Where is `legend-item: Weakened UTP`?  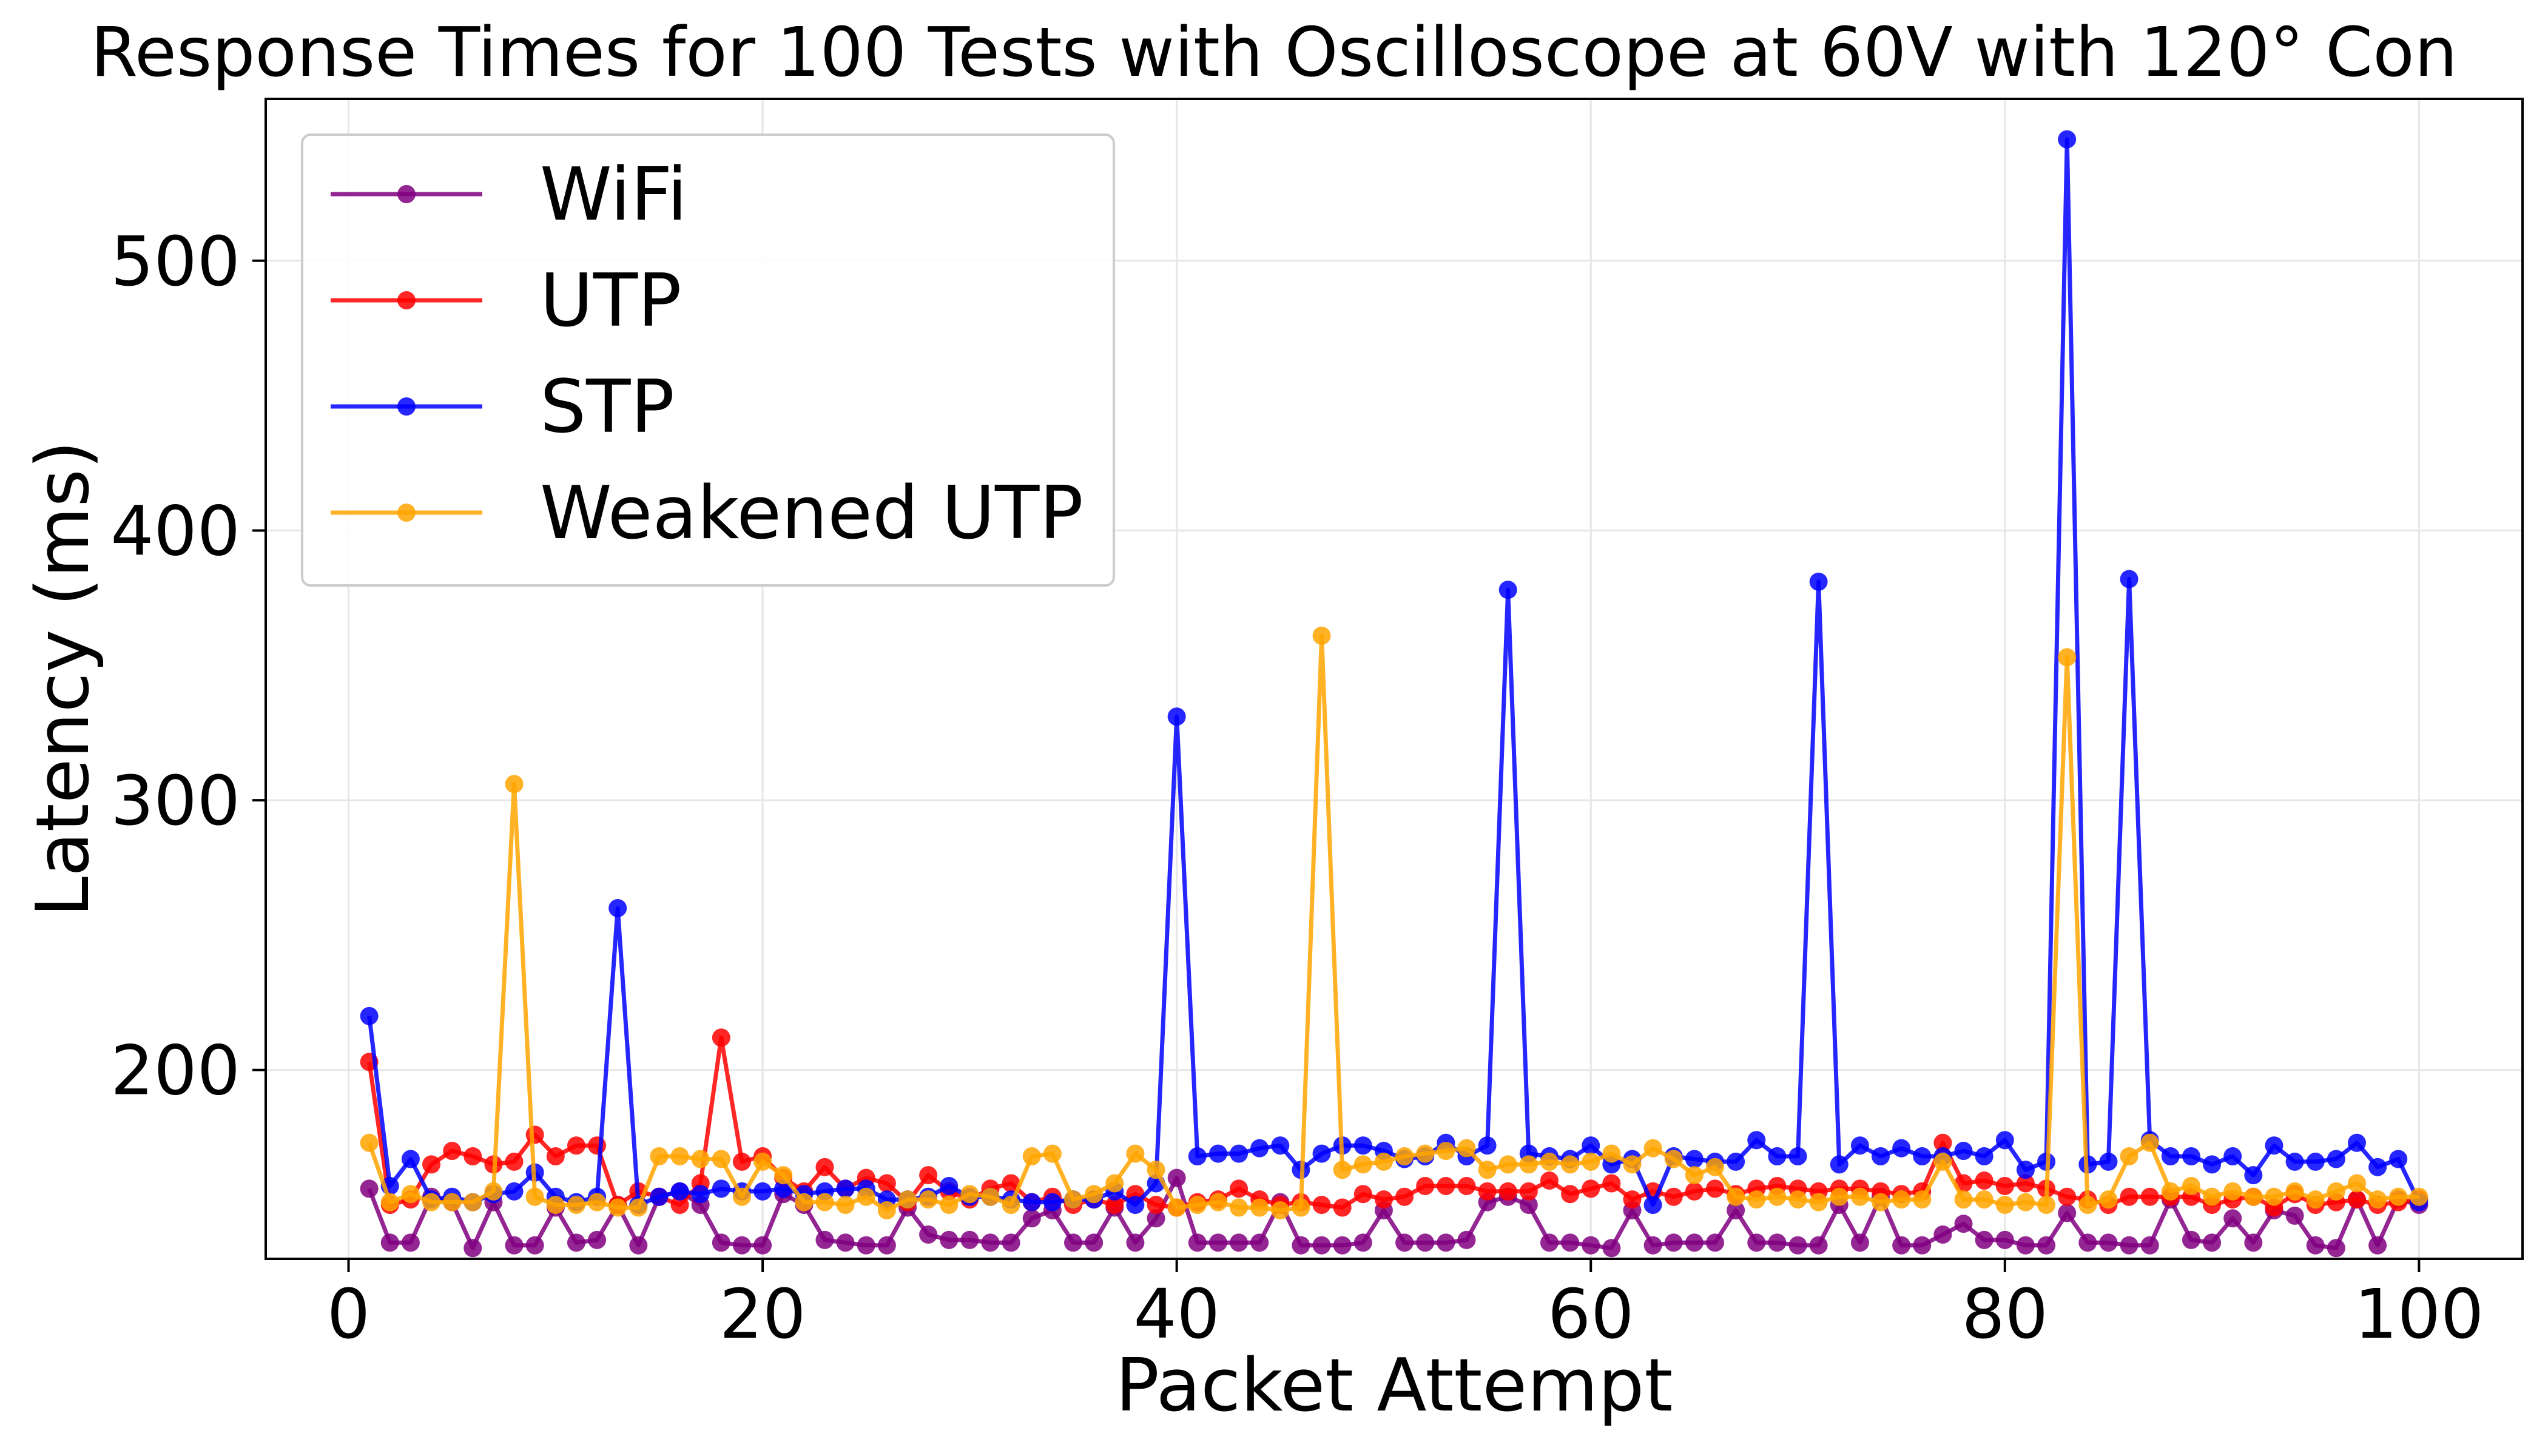 legend-item: Weakened UTP is located at coordinates (707, 513).